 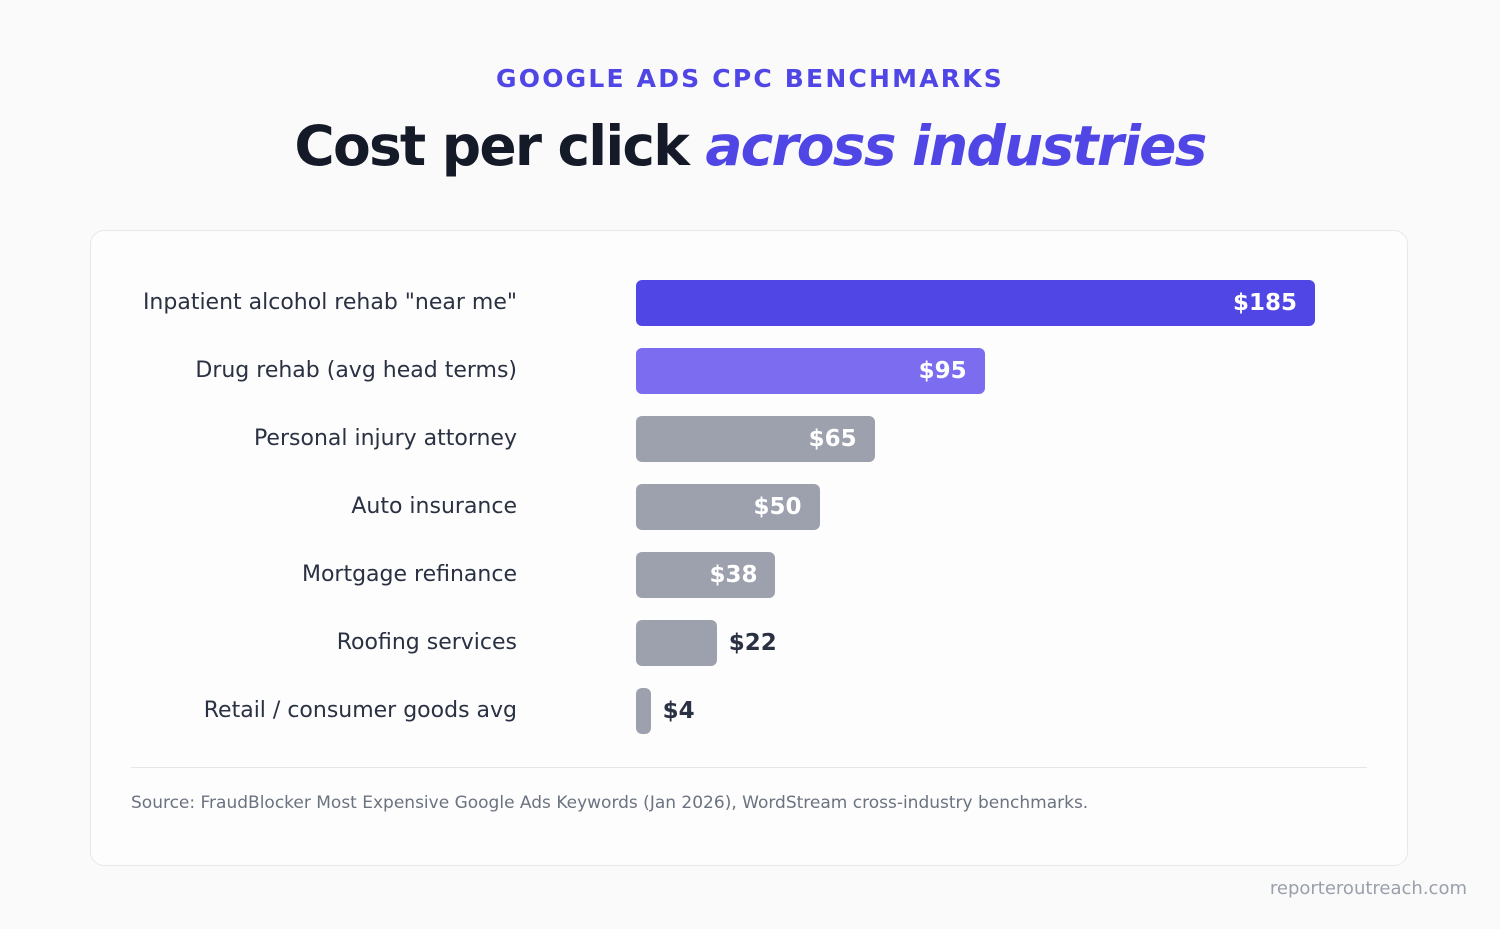 What do you see at coordinates (426, 642) in the screenshot?
I see `bar-label: Roofing services` at bounding box center [426, 642].